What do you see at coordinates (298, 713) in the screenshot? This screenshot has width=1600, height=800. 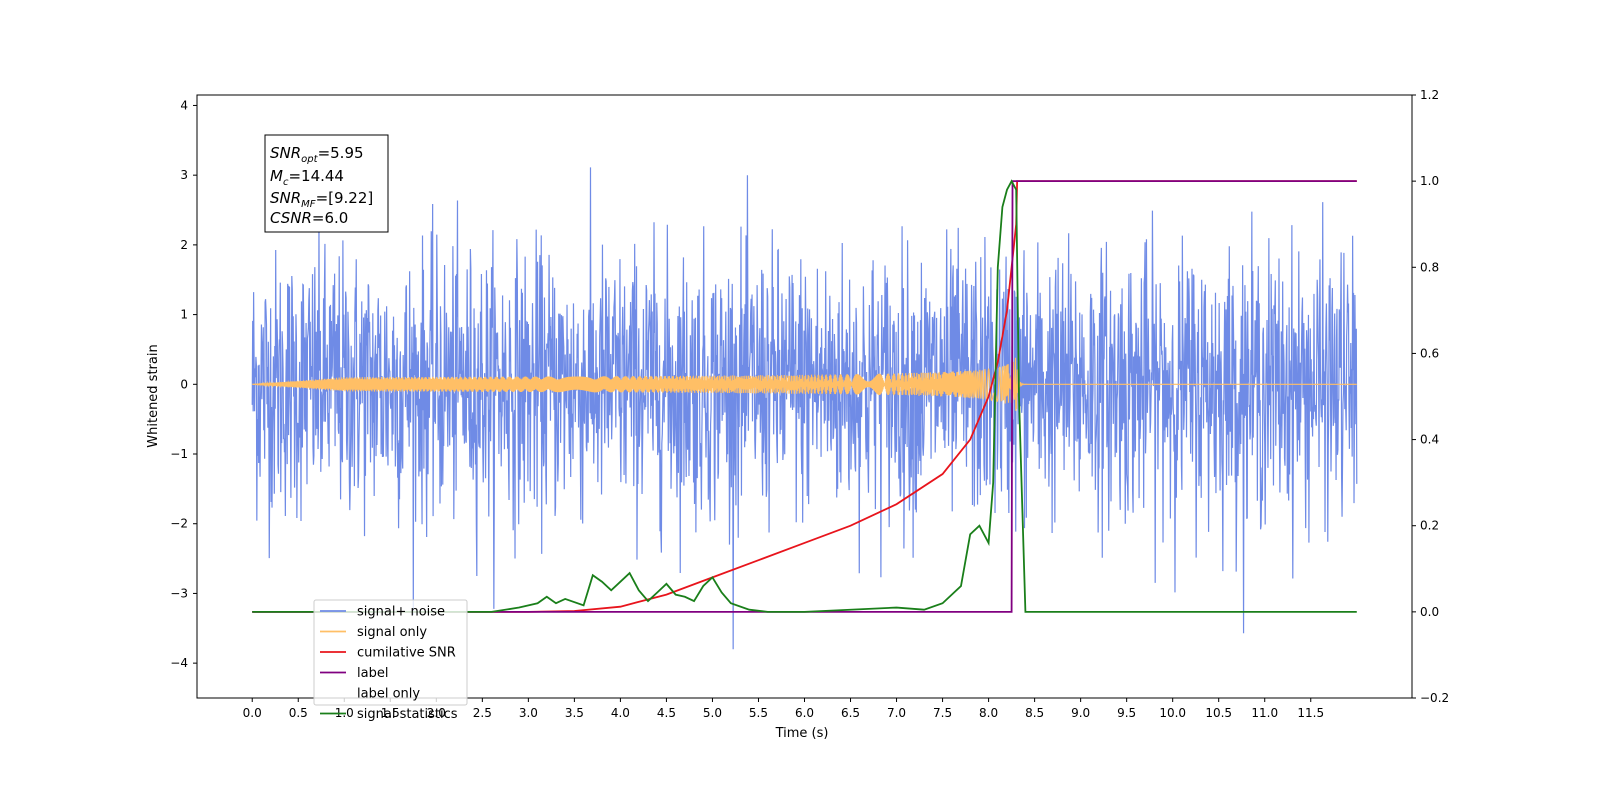 I see `x-tick-label: 0.5` at bounding box center [298, 713].